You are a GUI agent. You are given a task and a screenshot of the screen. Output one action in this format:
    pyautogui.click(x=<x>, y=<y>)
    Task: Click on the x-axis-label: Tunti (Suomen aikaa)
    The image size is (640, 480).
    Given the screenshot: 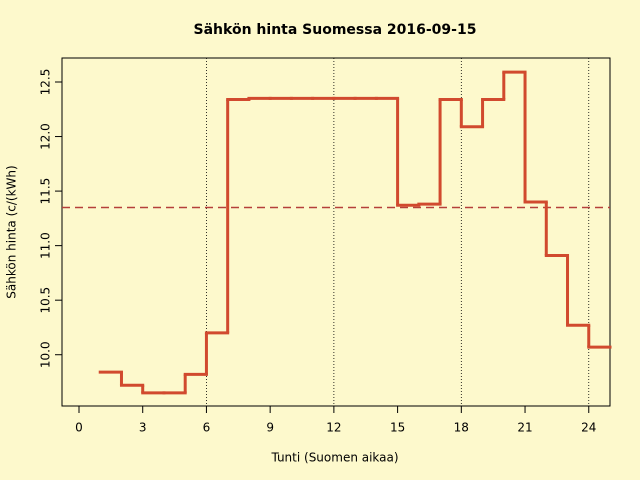 What is the action you would take?
    pyautogui.click(x=334, y=458)
    